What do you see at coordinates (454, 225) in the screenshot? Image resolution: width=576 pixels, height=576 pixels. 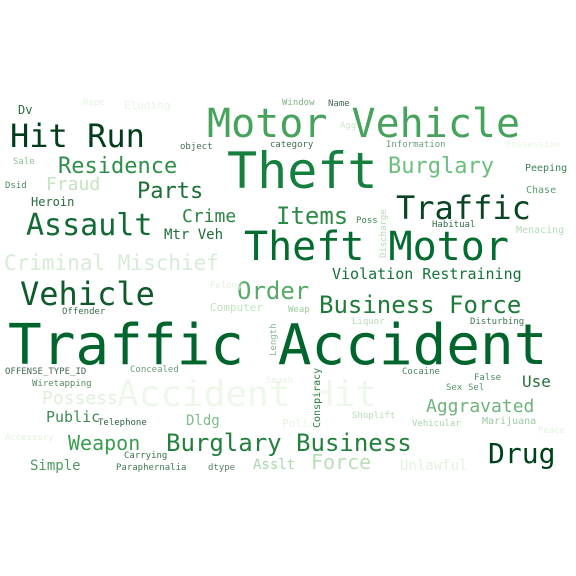 I see `word-habitual: Habitual` at bounding box center [454, 225].